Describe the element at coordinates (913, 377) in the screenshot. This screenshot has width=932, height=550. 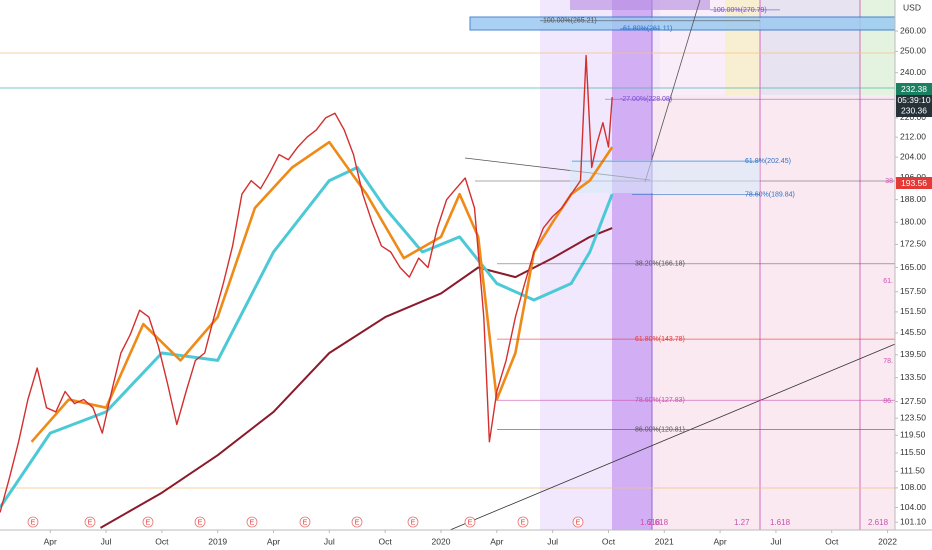
I see `y-tick-label: 133.50` at that location.